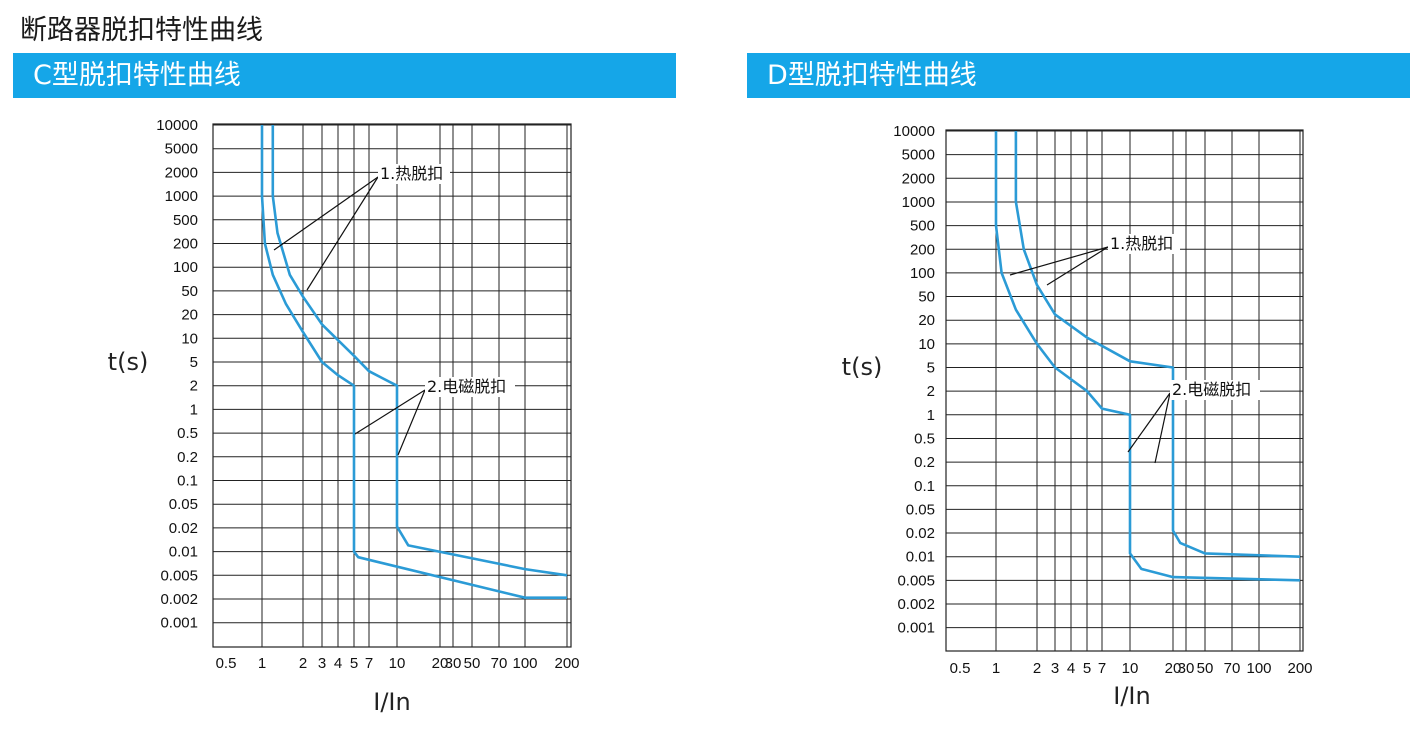 This screenshot has height=735, width=1427. I want to click on c-type-header: C型脱扣特性曲线, so click(344, 75).